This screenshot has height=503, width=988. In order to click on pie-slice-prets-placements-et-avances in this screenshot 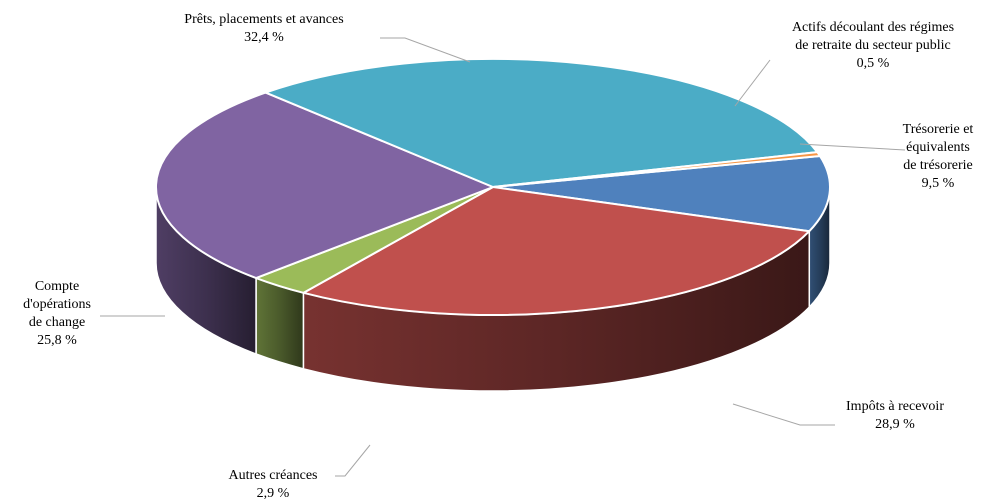, I will do `click(541, 123)`.